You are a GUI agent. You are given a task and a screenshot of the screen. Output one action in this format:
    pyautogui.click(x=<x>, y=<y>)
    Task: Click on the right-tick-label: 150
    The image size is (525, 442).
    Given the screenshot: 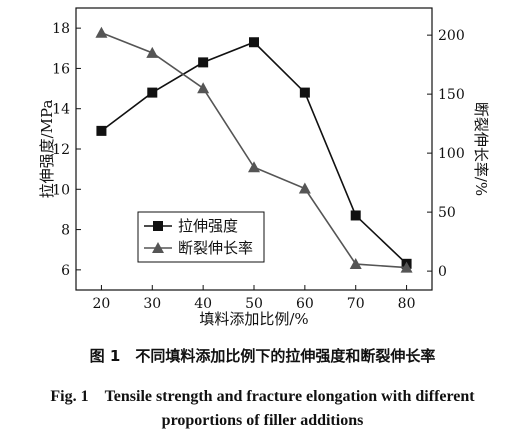 What is the action you would take?
    pyautogui.click(x=451, y=95)
    